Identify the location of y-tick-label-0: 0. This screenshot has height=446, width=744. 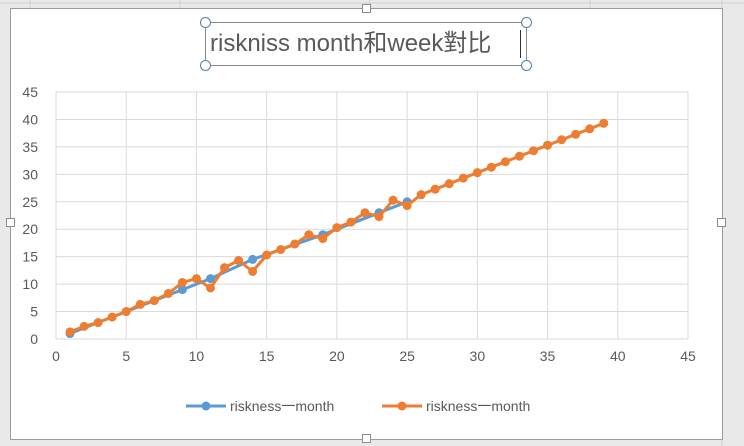
(34, 339).